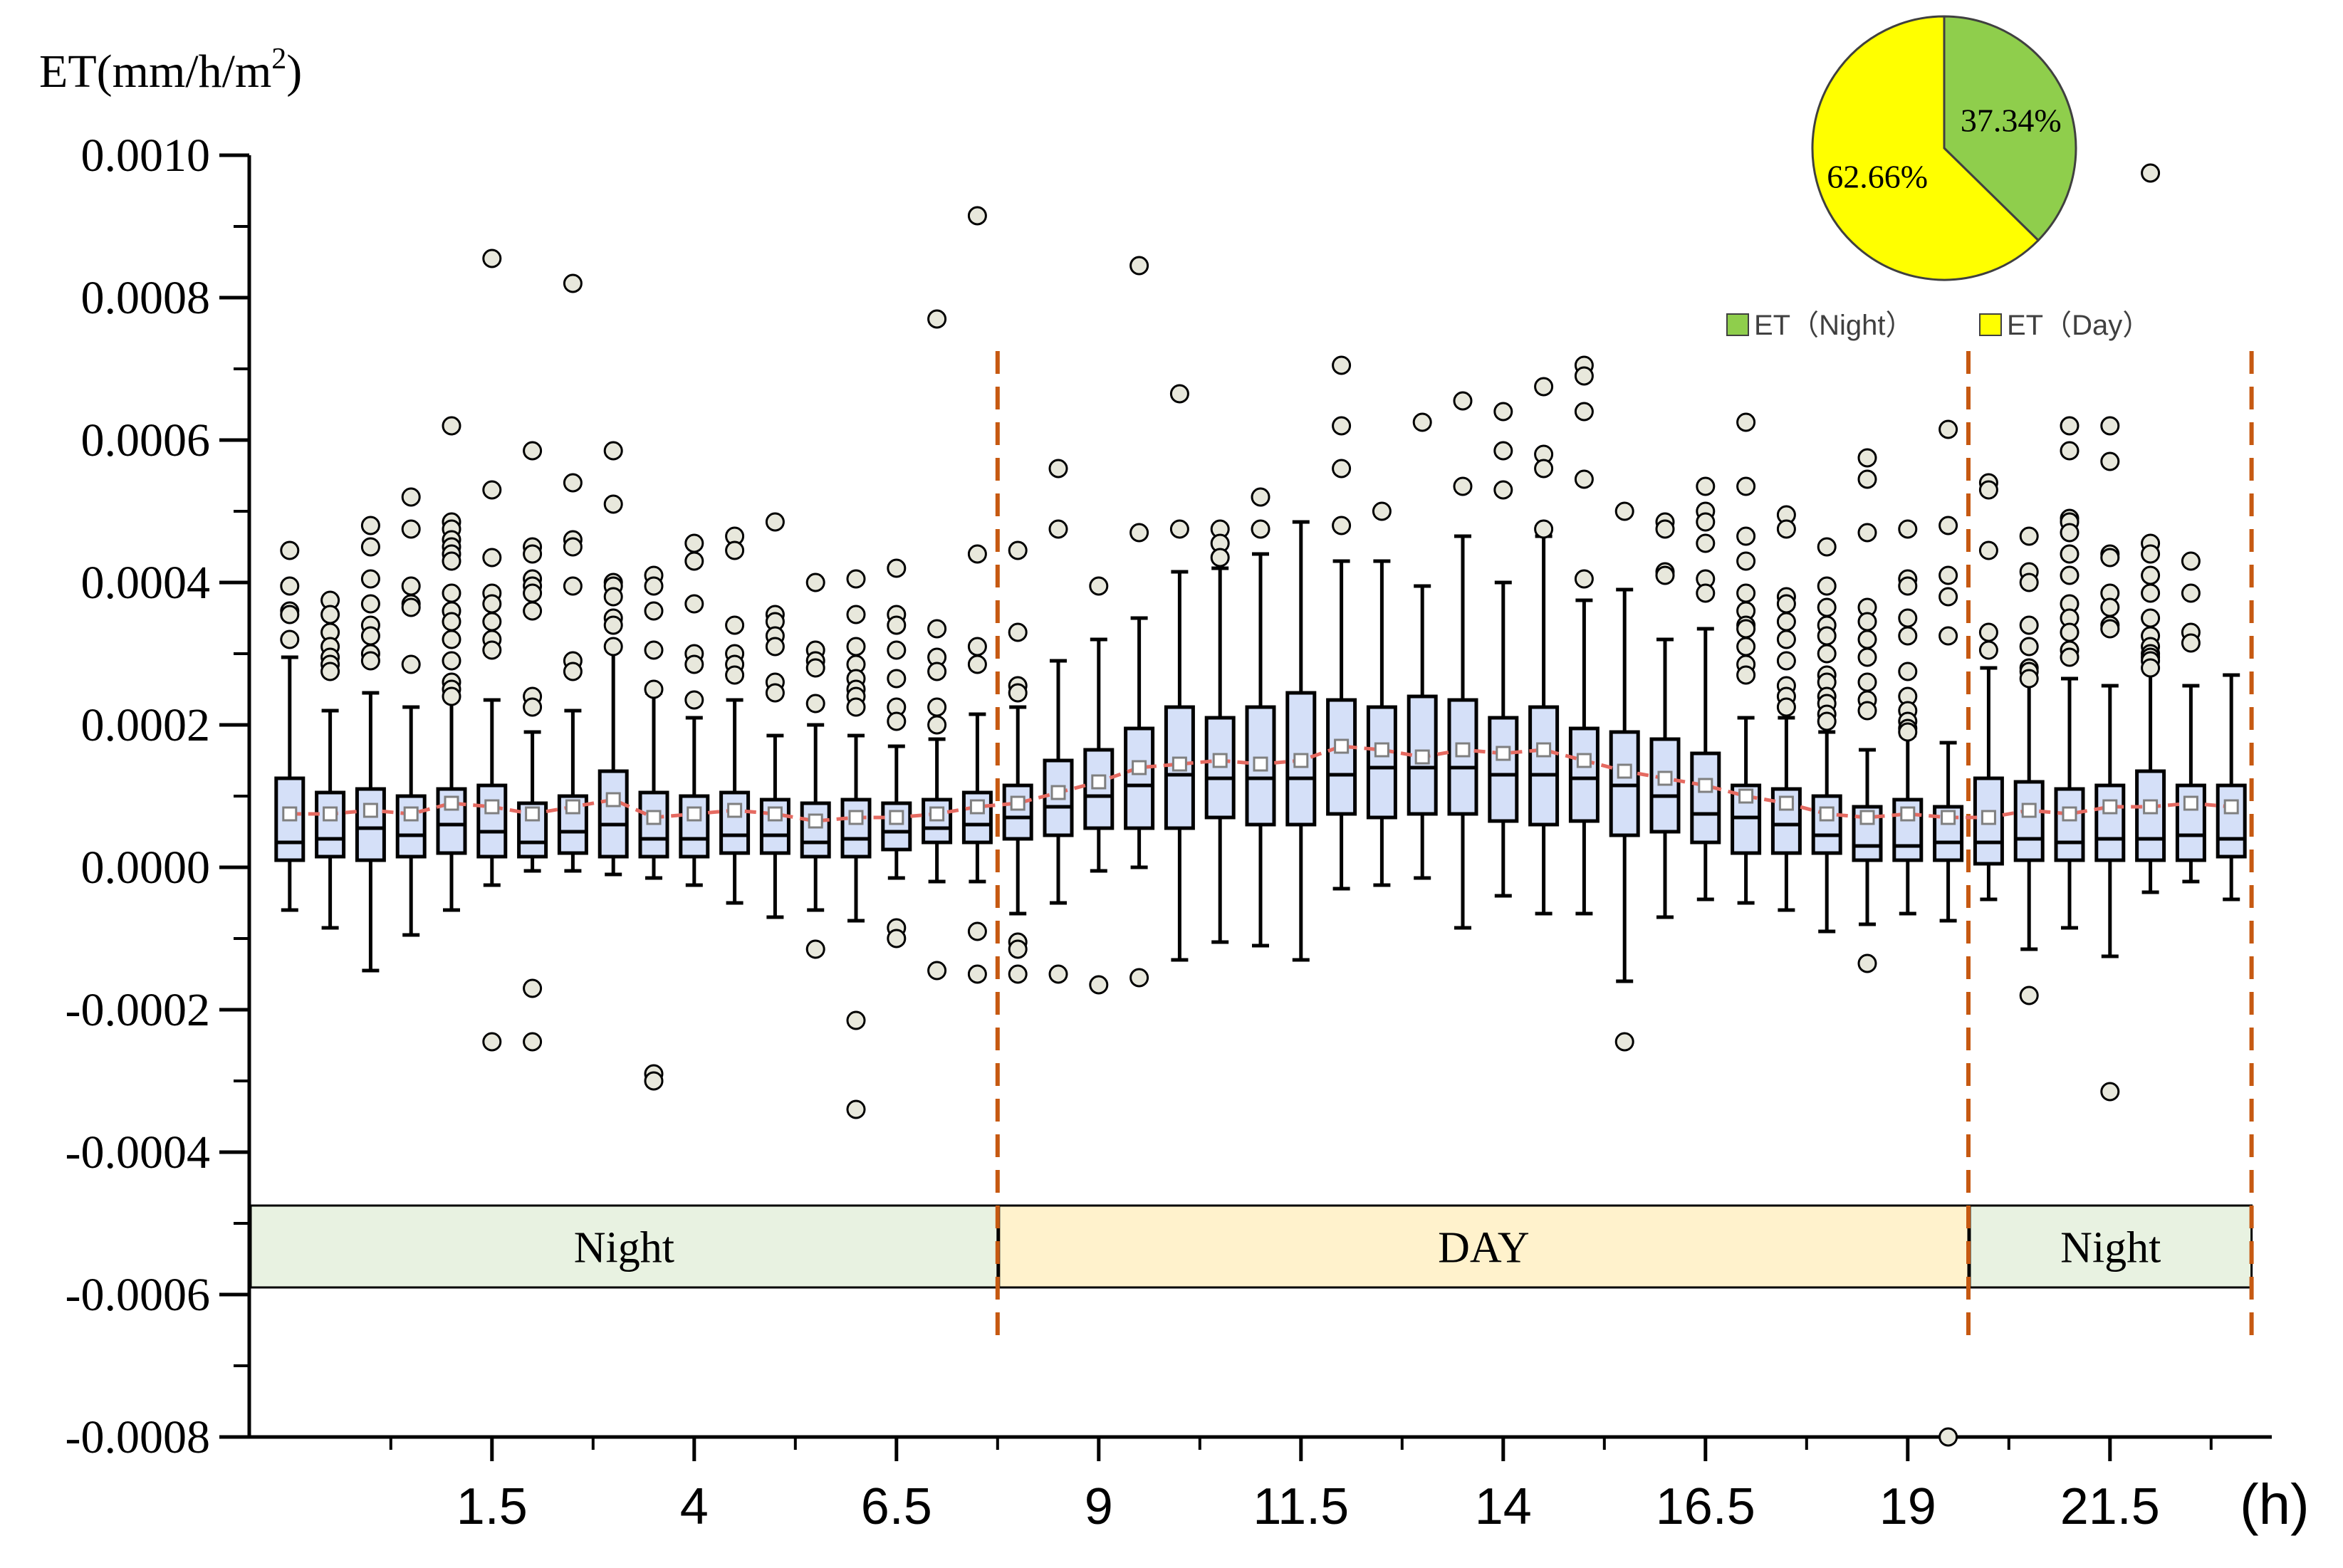  What do you see at coordinates (1944, 148) in the screenshot?
I see `pie-chart: 37.34% 62.66%` at bounding box center [1944, 148].